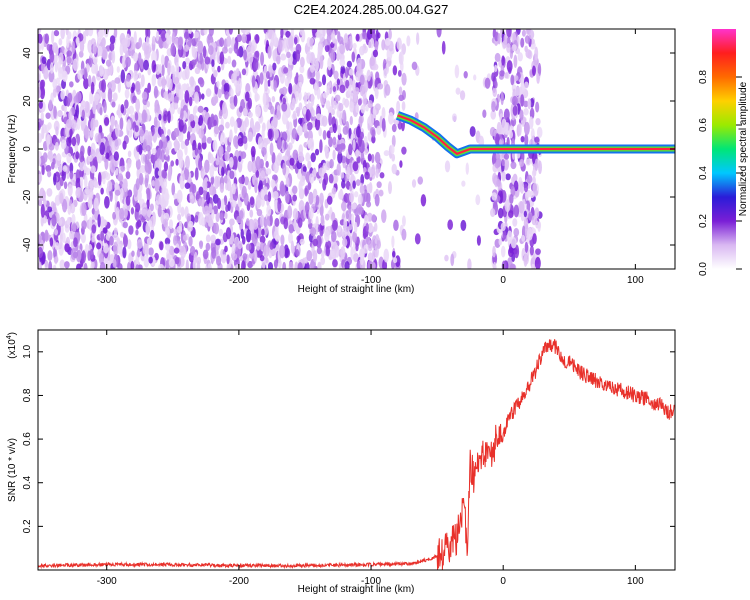 This screenshot has height=600, width=750. I want to click on y-tick-label: 20, so click(27, 101).